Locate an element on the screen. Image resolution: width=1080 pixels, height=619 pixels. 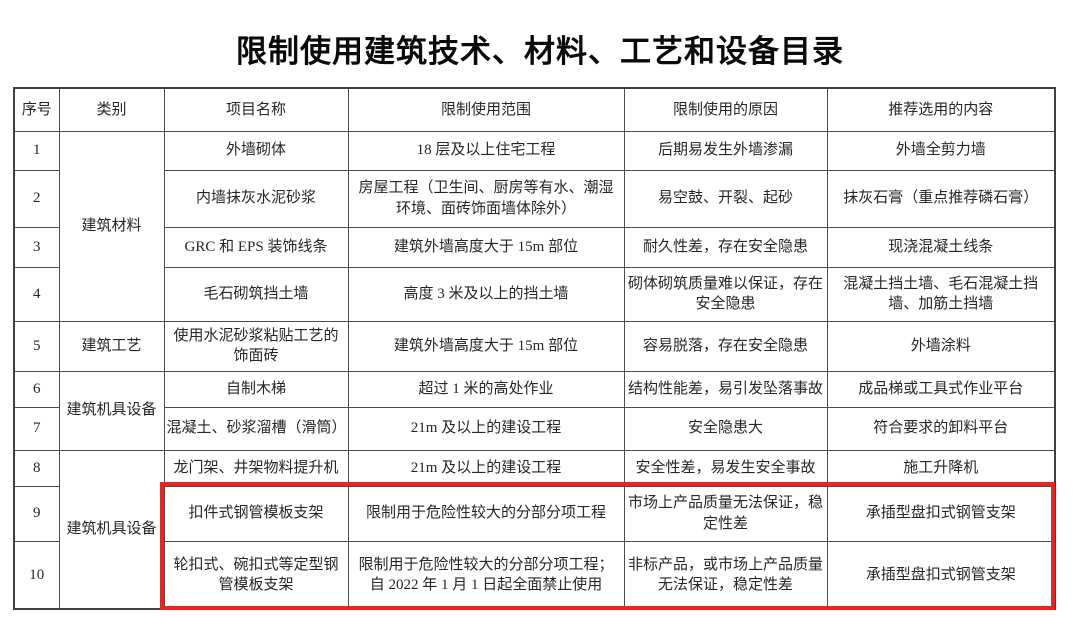
cell-recommend: 外墙全剪力墙 is located at coordinates (941, 150).